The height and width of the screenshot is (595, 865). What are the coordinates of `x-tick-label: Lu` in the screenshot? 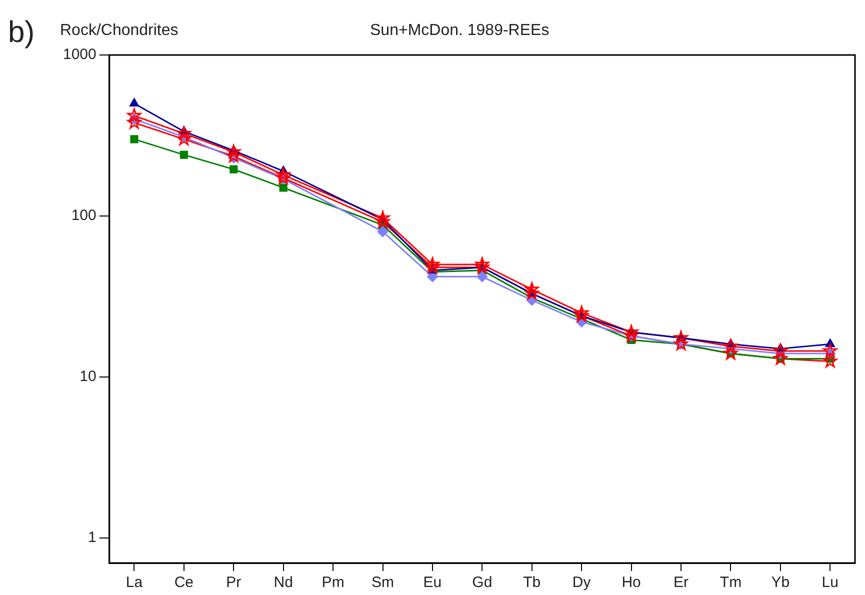 It's located at (830, 583).